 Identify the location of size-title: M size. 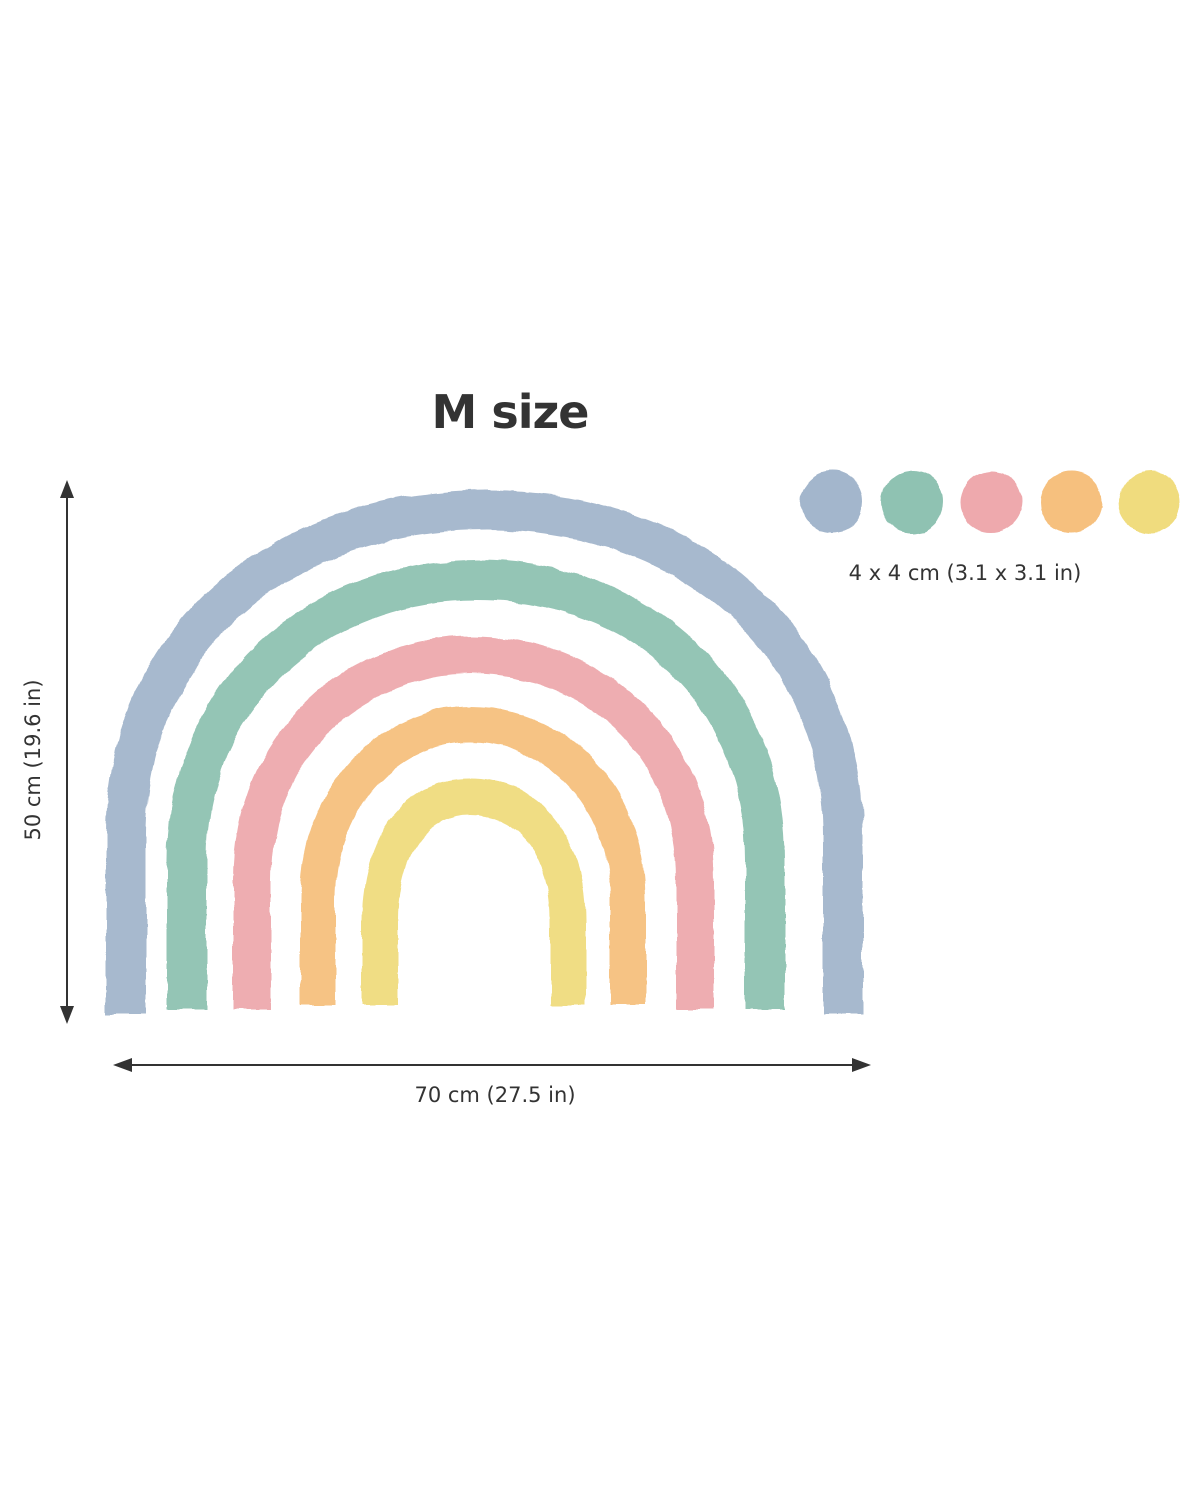
(510, 412).